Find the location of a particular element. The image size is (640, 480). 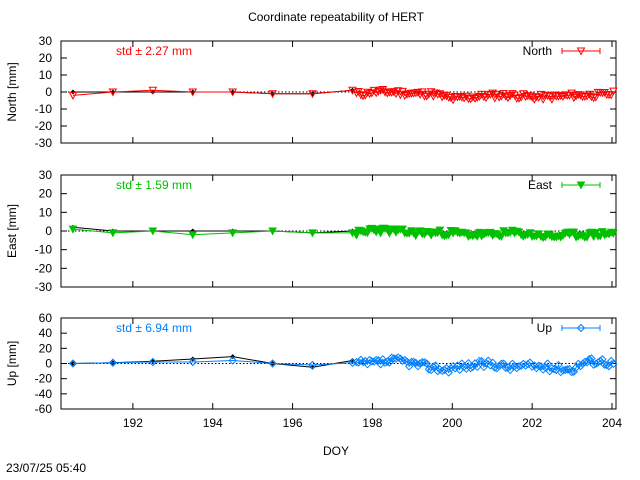

legend-label: Up is located at coordinates (545, 328).